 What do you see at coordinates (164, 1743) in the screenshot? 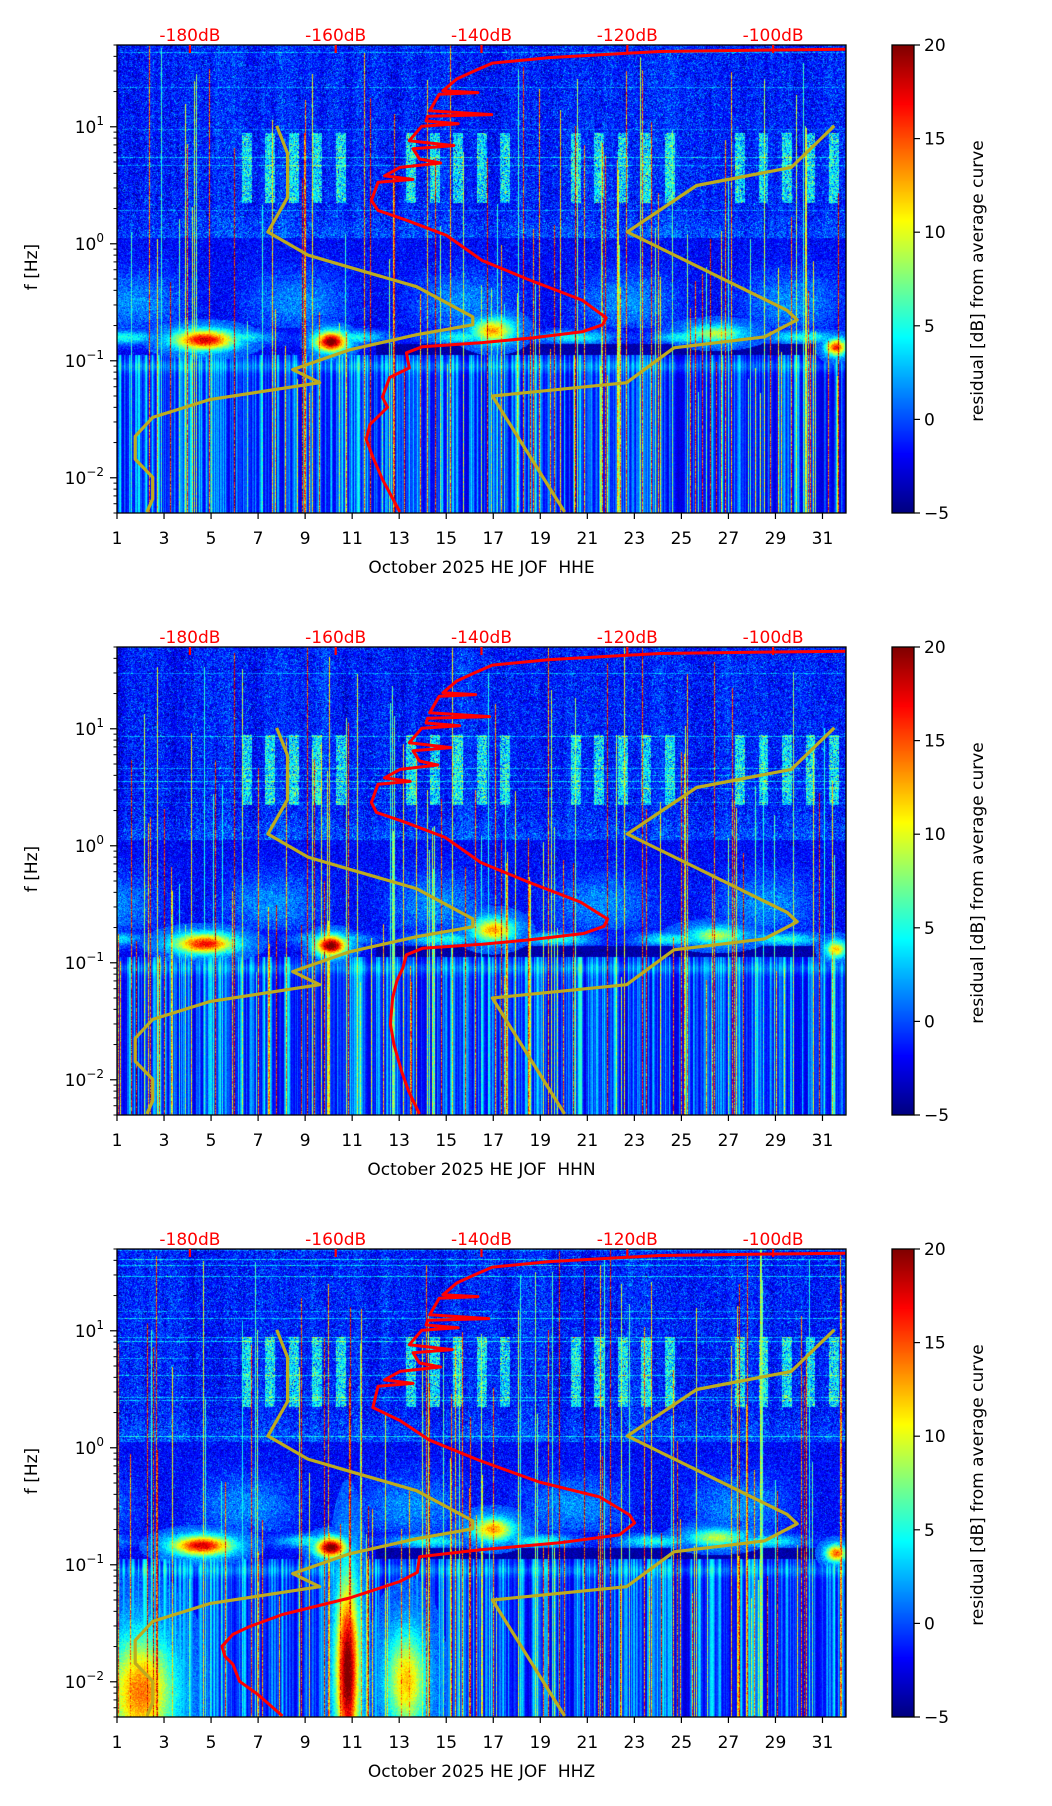
I see `x-tick-label: 3` at bounding box center [164, 1743].